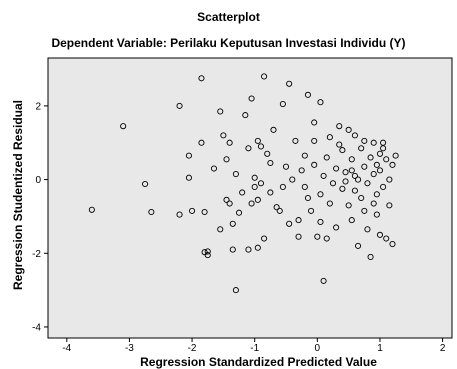 Image resolution: width=457 pixels, height=369 pixels. I want to click on x-tick-label: 1, so click(380, 348).